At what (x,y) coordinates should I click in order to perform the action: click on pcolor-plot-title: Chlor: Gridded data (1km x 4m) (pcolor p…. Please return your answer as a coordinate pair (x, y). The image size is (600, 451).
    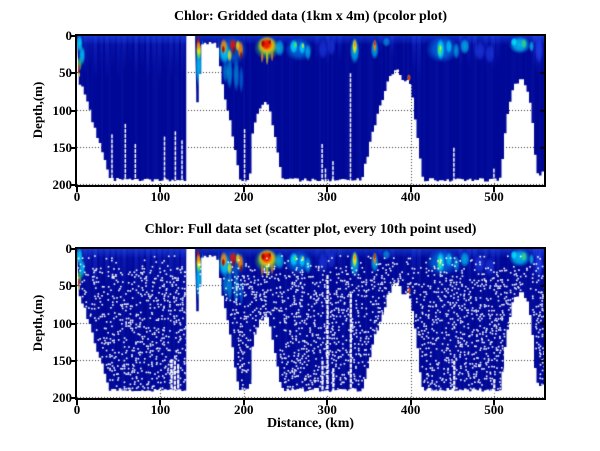
    Looking at the image, I should click on (310, 16).